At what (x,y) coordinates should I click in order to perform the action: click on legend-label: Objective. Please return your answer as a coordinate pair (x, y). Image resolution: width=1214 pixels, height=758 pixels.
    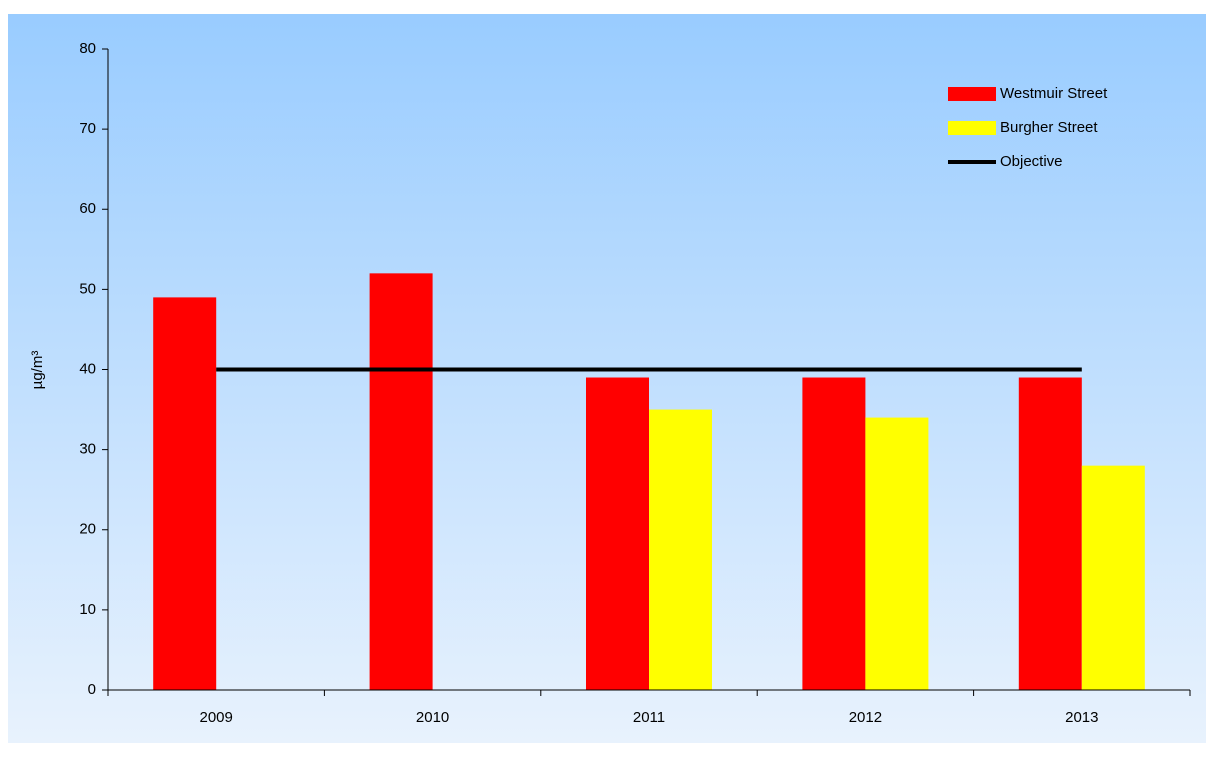
    Looking at the image, I should click on (1031, 161).